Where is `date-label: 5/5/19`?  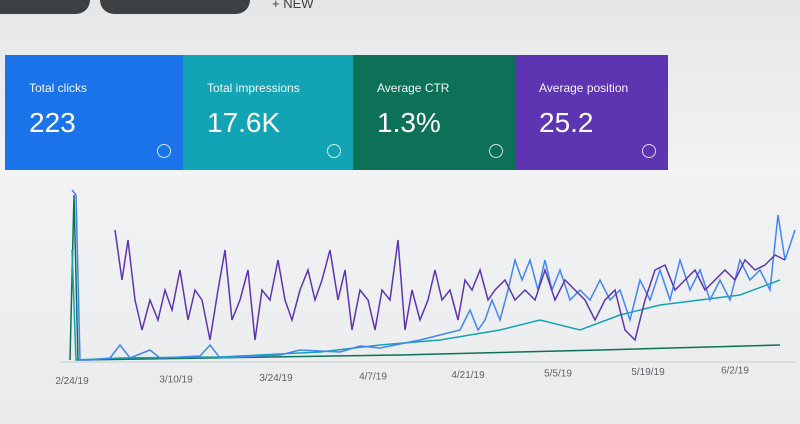
date-label: 5/5/19 is located at coordinates (558, 374).